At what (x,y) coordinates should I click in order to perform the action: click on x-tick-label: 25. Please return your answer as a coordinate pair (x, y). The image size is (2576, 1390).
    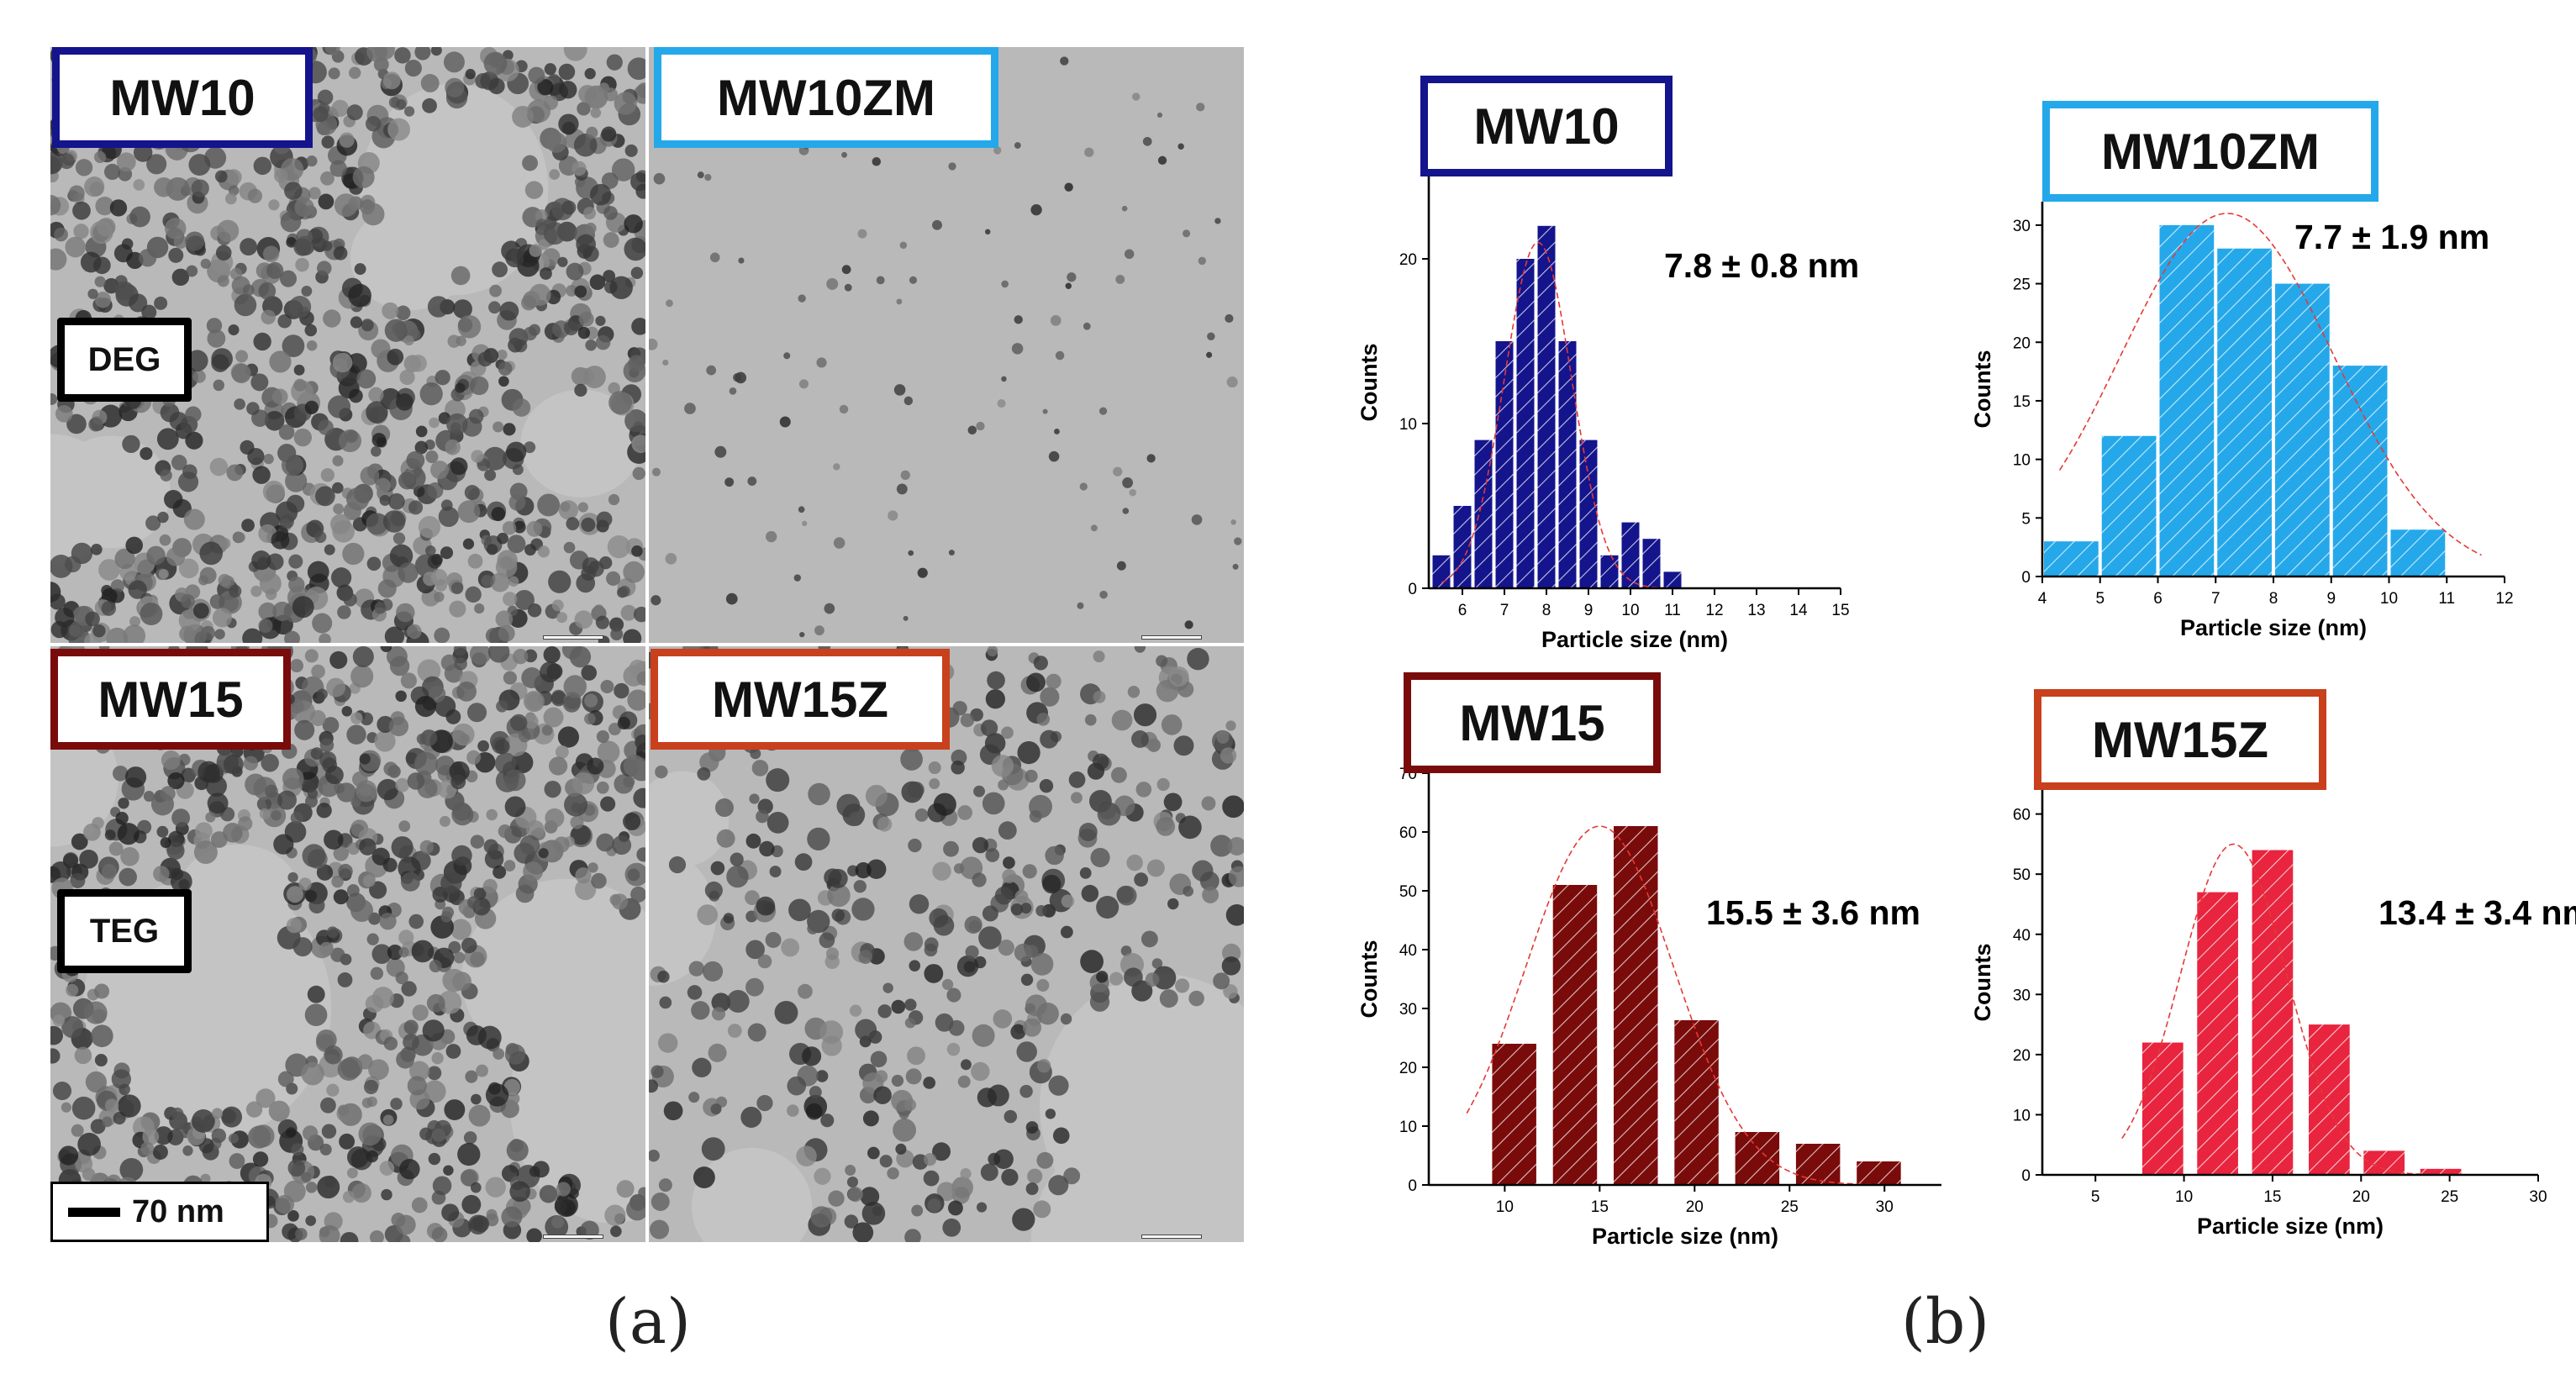
    Looking at the image, I should click on (1790, 1207).